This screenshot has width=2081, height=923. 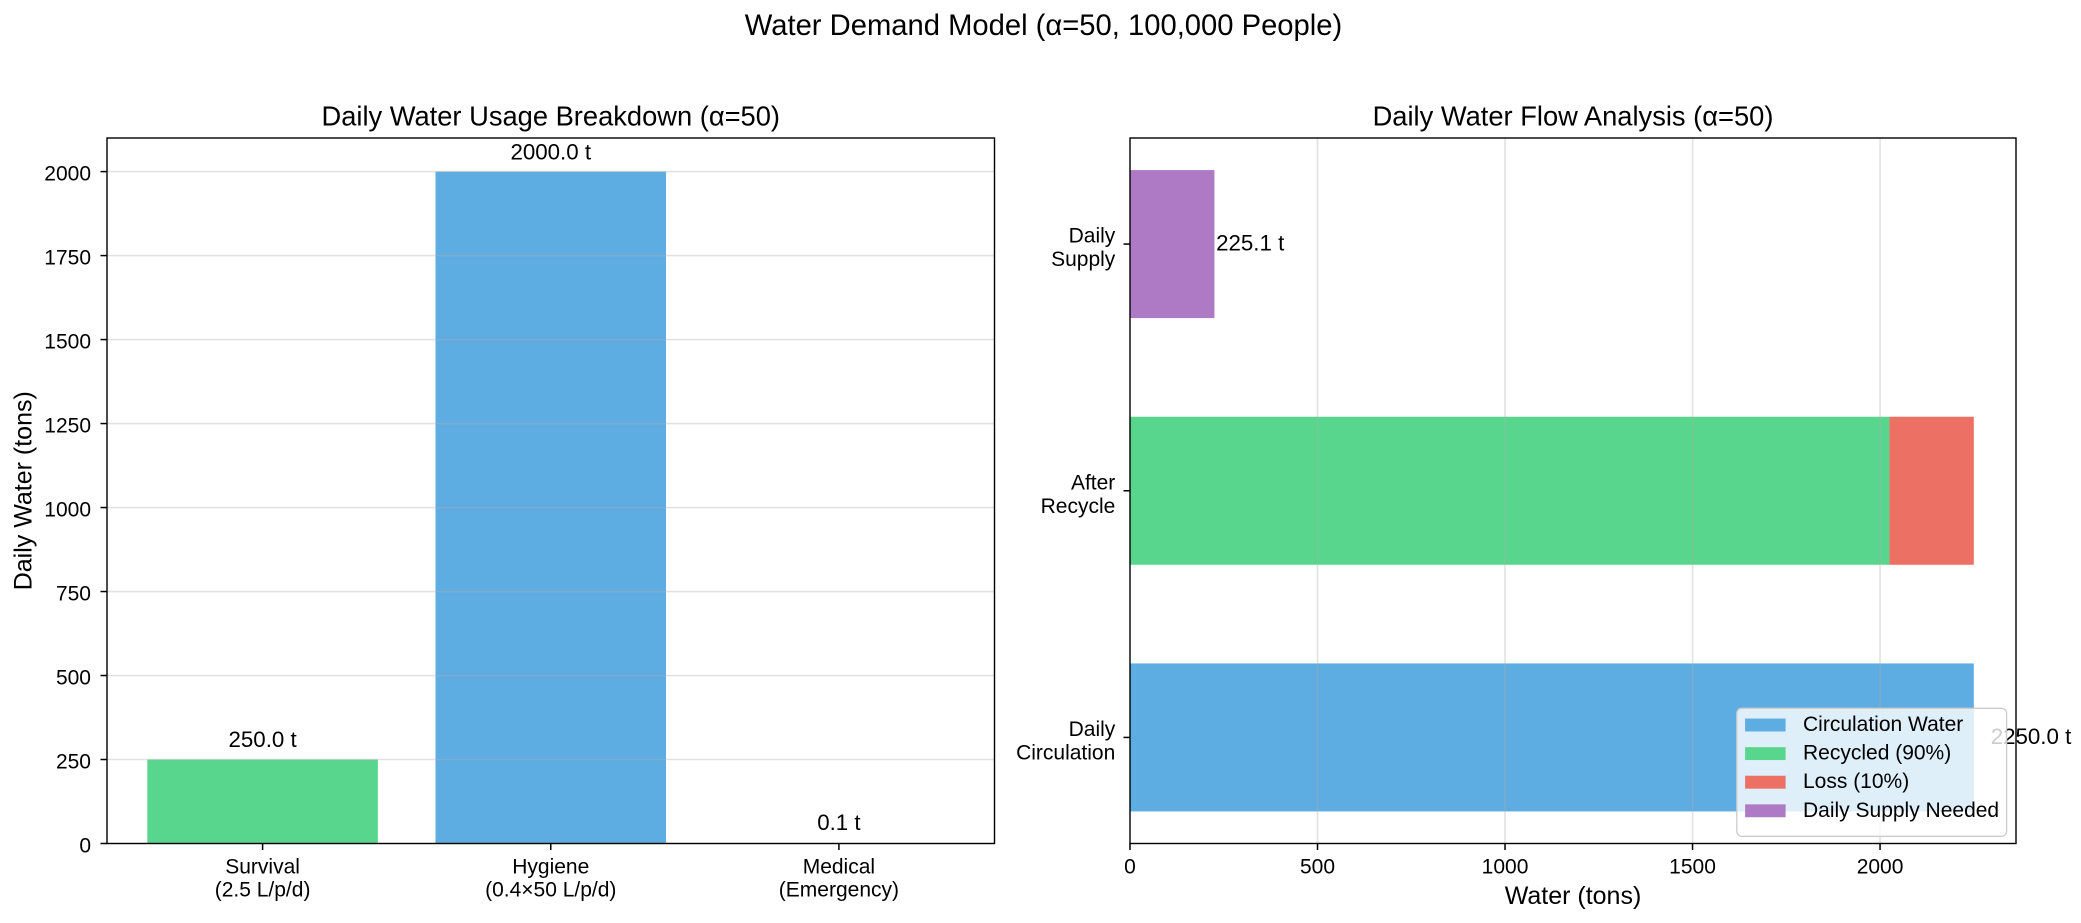 I want to click on svg-text: Daily Water (tons), so click(x=24, y=490).